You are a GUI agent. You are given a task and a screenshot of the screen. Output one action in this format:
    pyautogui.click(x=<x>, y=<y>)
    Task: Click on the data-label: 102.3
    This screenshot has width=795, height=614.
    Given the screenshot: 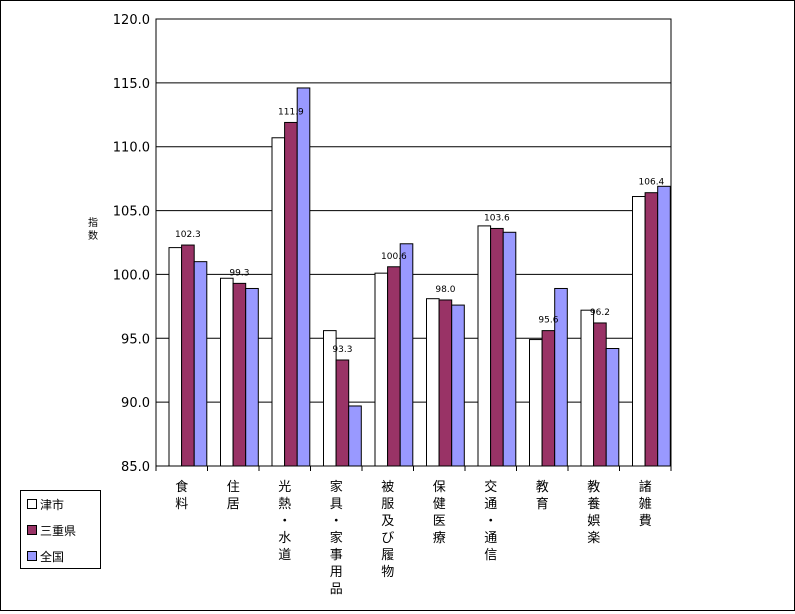 What is the action you would take?
    pyautogui.click(x=188, y=235)
    